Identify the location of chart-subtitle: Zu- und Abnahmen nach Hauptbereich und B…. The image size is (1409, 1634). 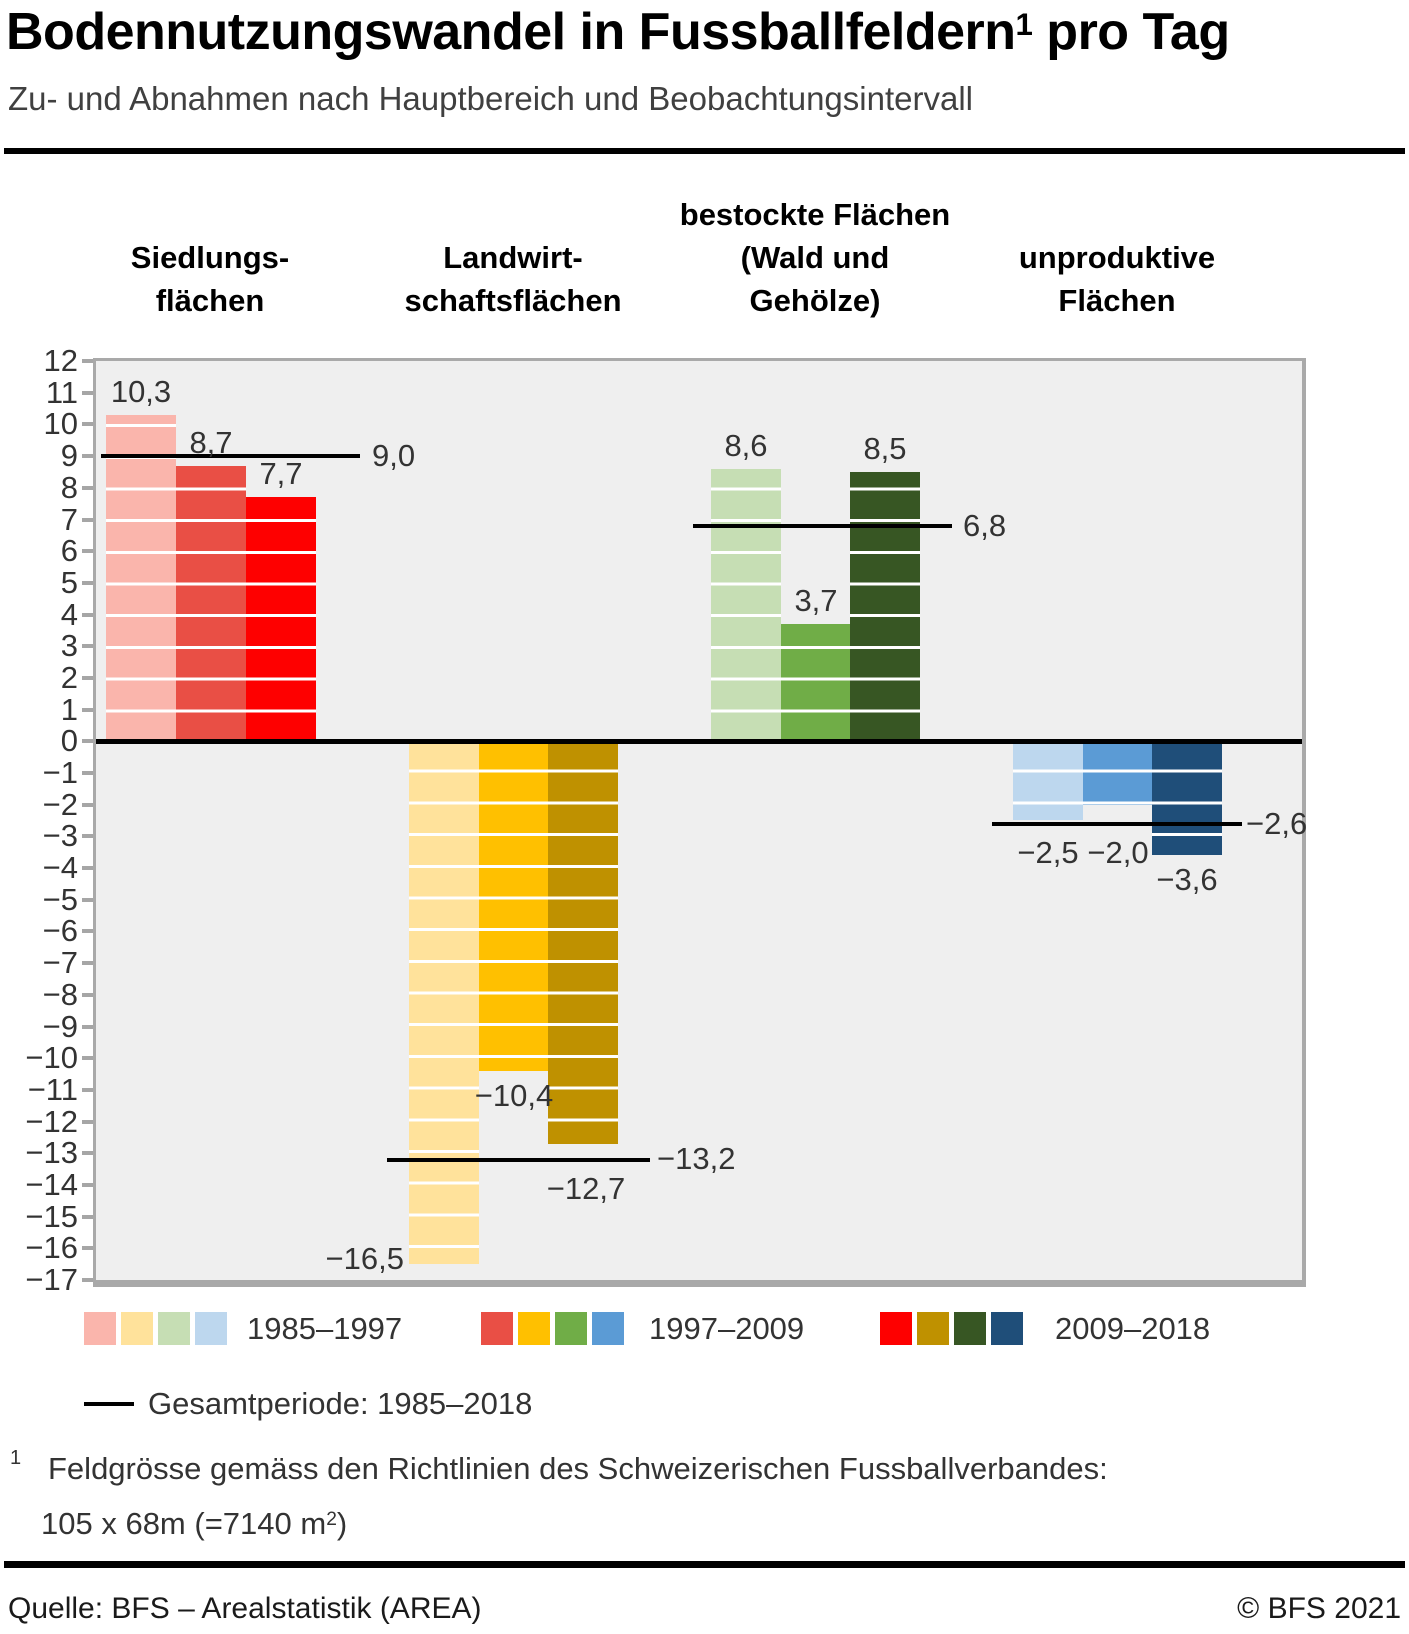
(490, 98).